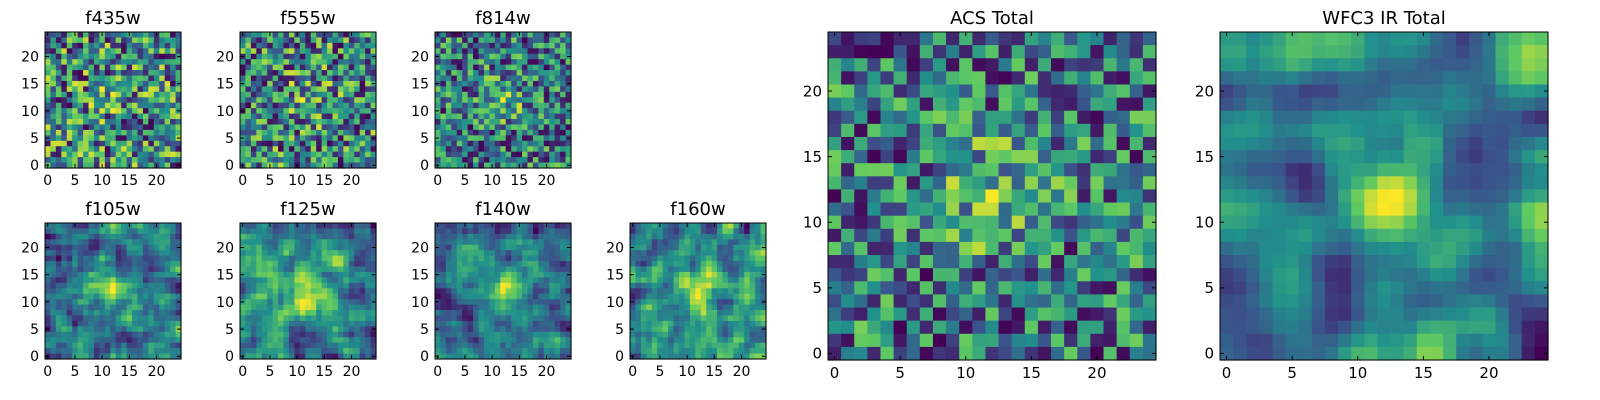 Image resolution: width=1600 pixels, height=400 pixels. What do you see at coordinates (112, 18) in the screenshot?
I see `panel-title: f435w` at bounding box center [112, 18].